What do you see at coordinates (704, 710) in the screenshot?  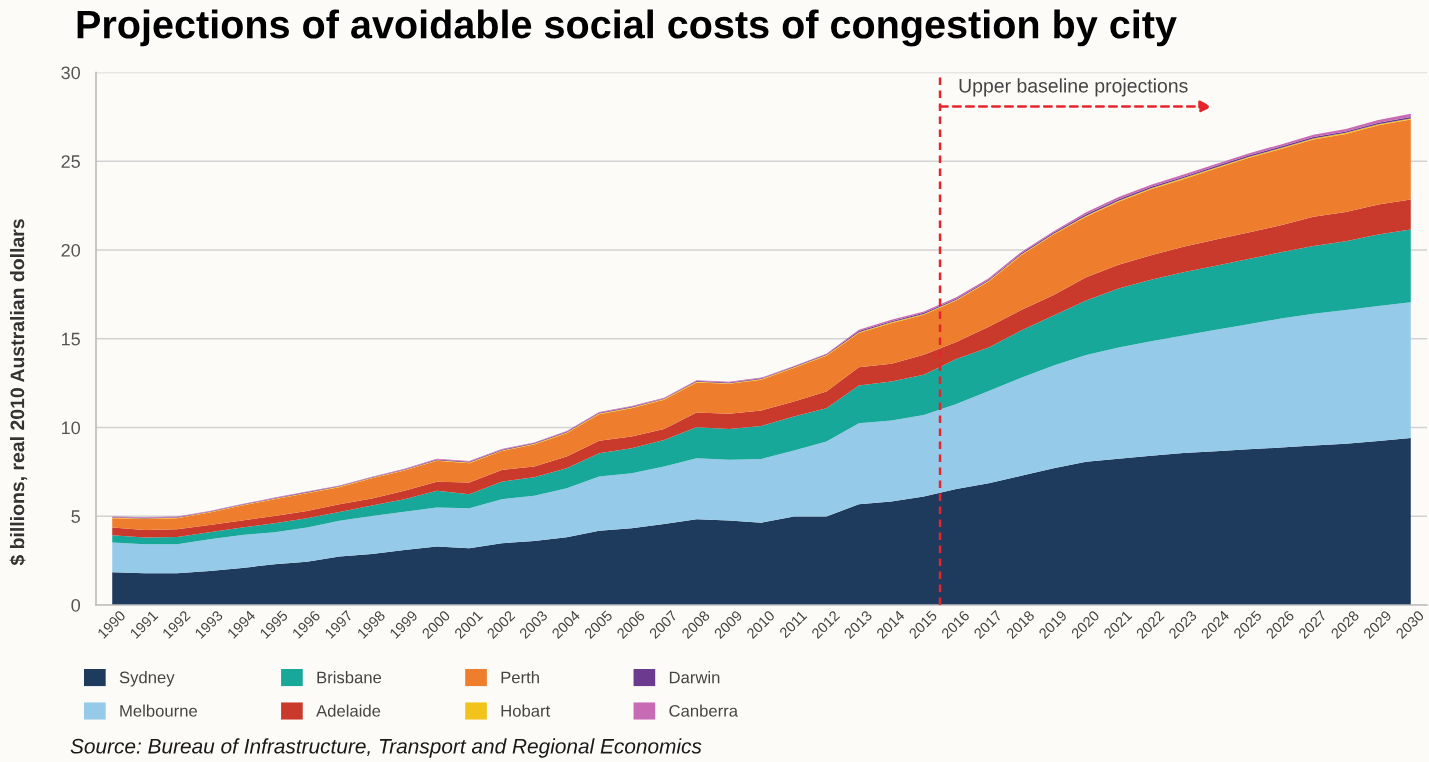 I see `legend-label: Canberra` at bounding box center [704, 710].